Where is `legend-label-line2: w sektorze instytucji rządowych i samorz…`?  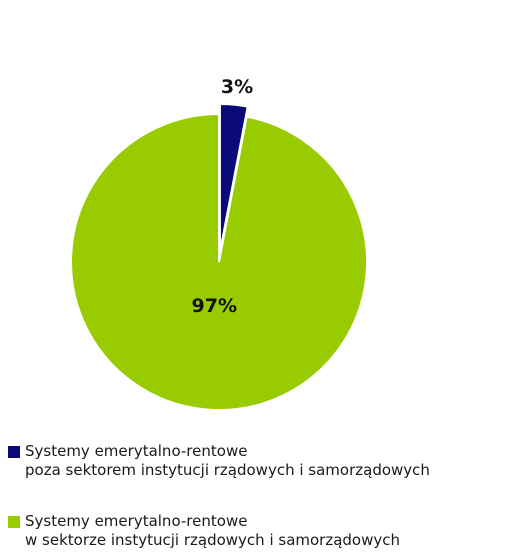
legend-label-line2: w sektorze instytucji rządowych i samorz… is located at coordinates (213, 540).